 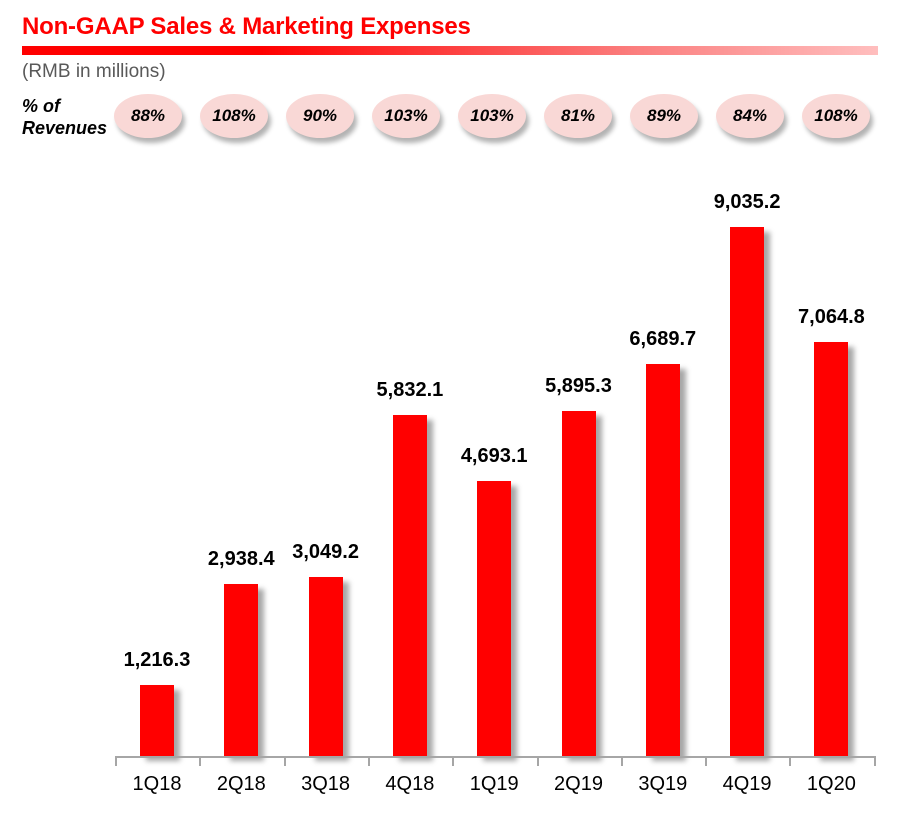 What do you see at coordinates (494, 784) in the screenshot?
I see `x-tick-label: 1Q19` at bounding box center [494, 784].